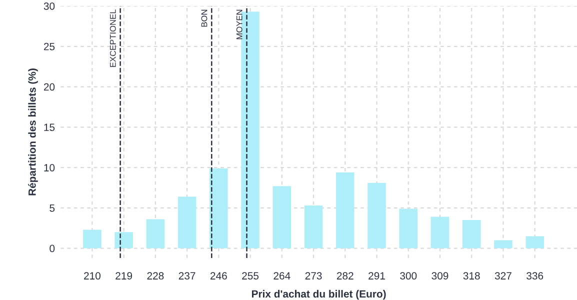  Describe the element at coordinates (49, 6) in the screenshot. I see `y-tick-label: 30` at that location.